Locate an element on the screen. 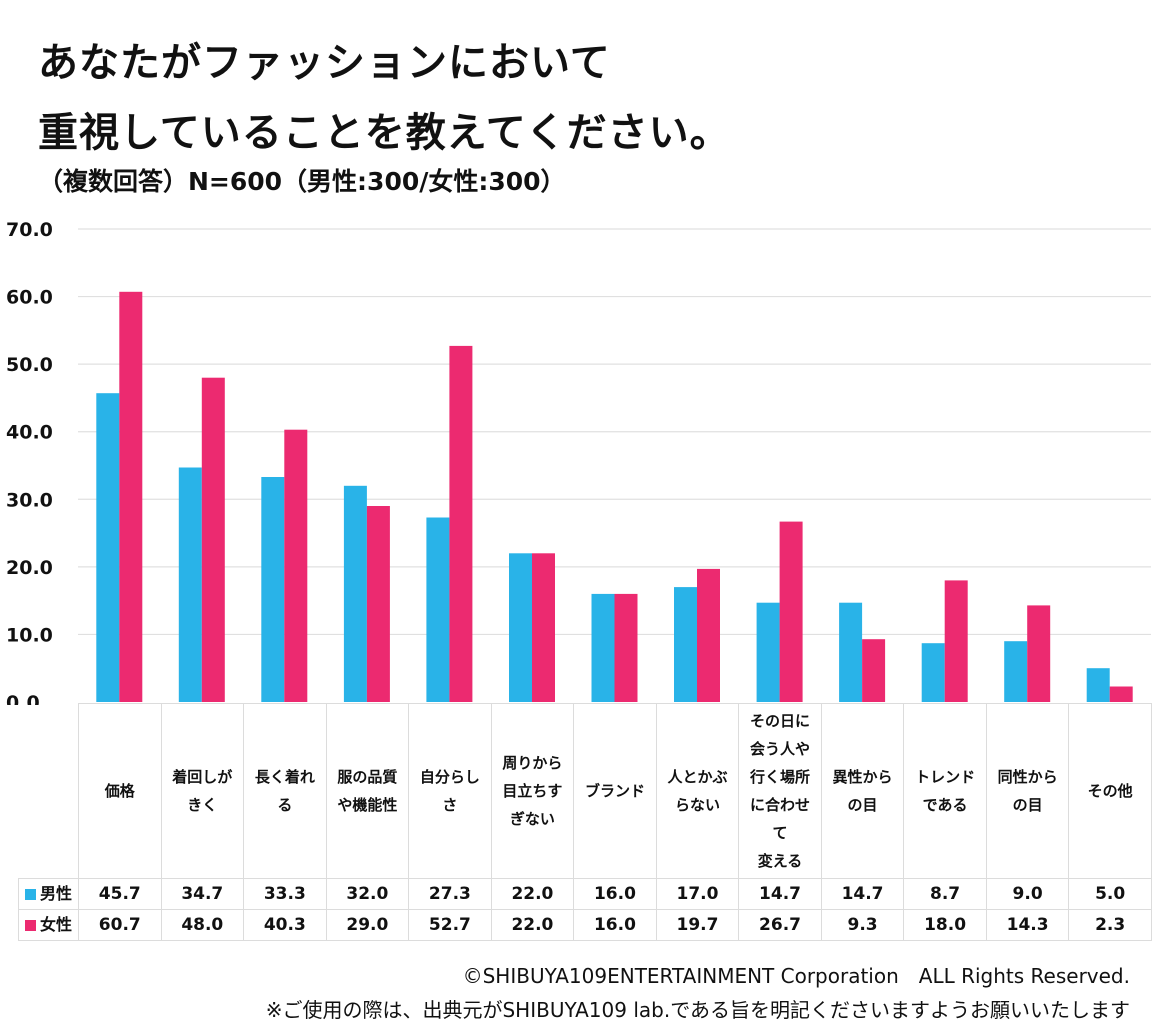  data-label-female: 18.0 is located at coordinates (945, 925).